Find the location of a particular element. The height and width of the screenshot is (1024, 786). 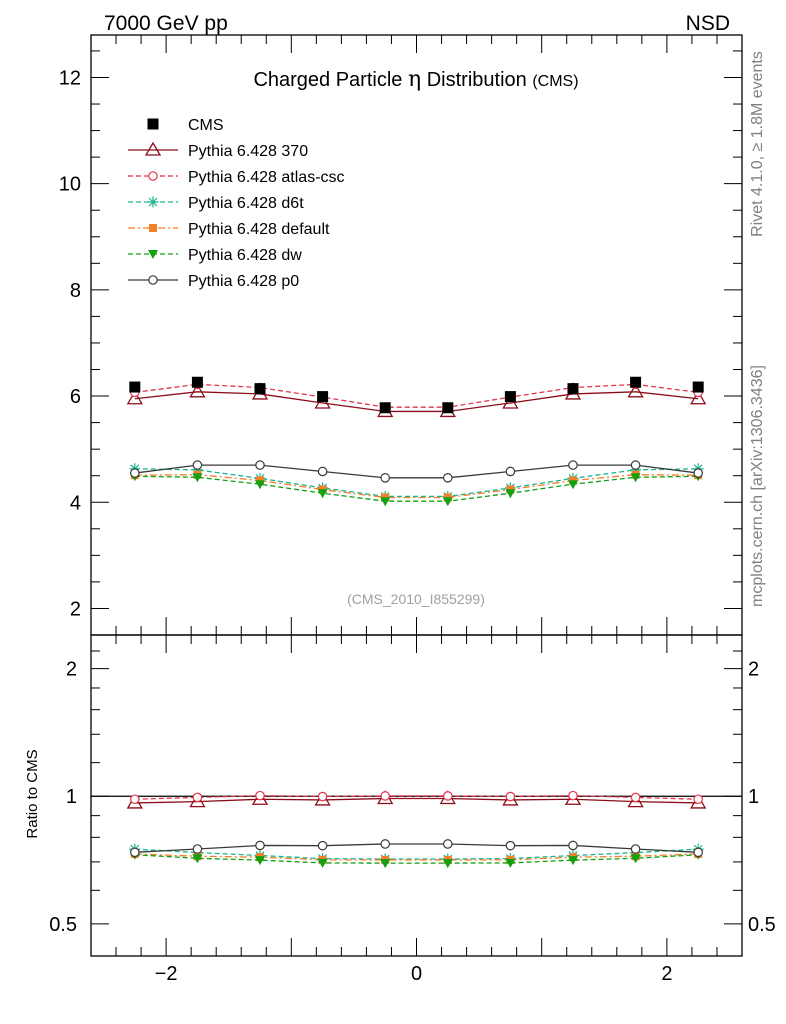

x-tick-label: 0 is located at coordinates (416, 974).